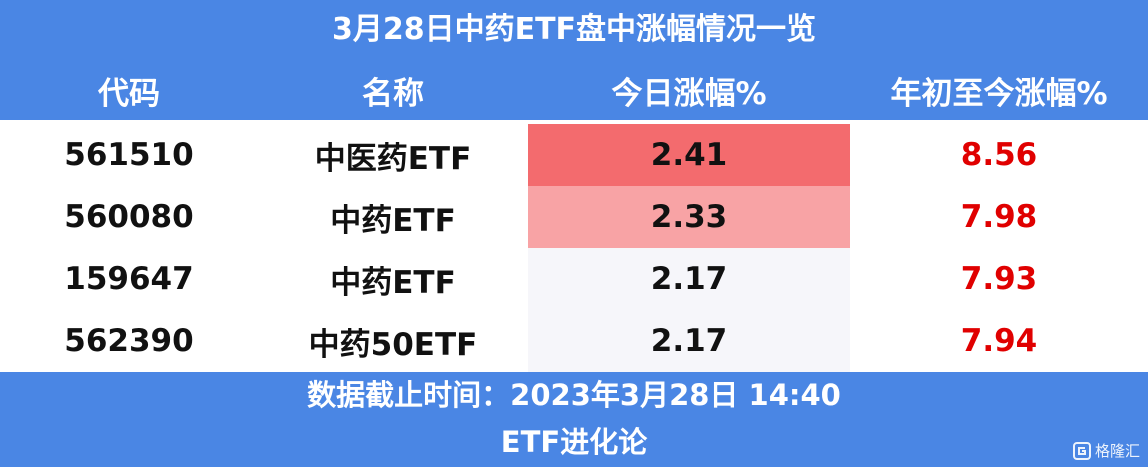 Image resolution: width=1148 pixels, height=467 pixels. I want to click on table-cell: 7.94, so click(999, 341).